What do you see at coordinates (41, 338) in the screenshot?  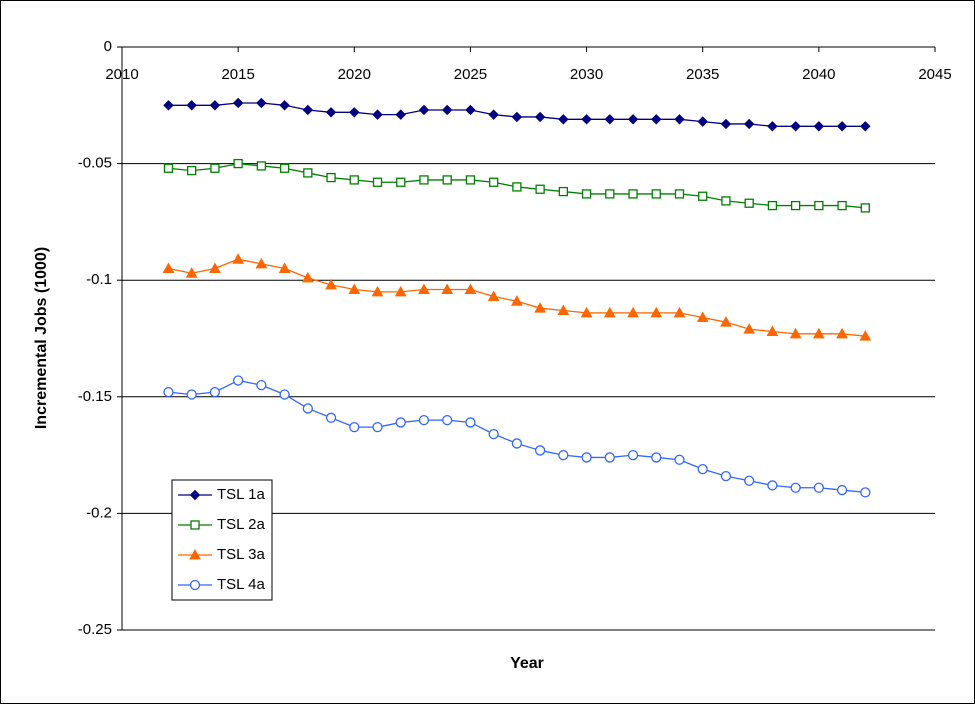 I see `y-axis-label: Incremental Jobs (1000)` at bounding box center [41, 338].